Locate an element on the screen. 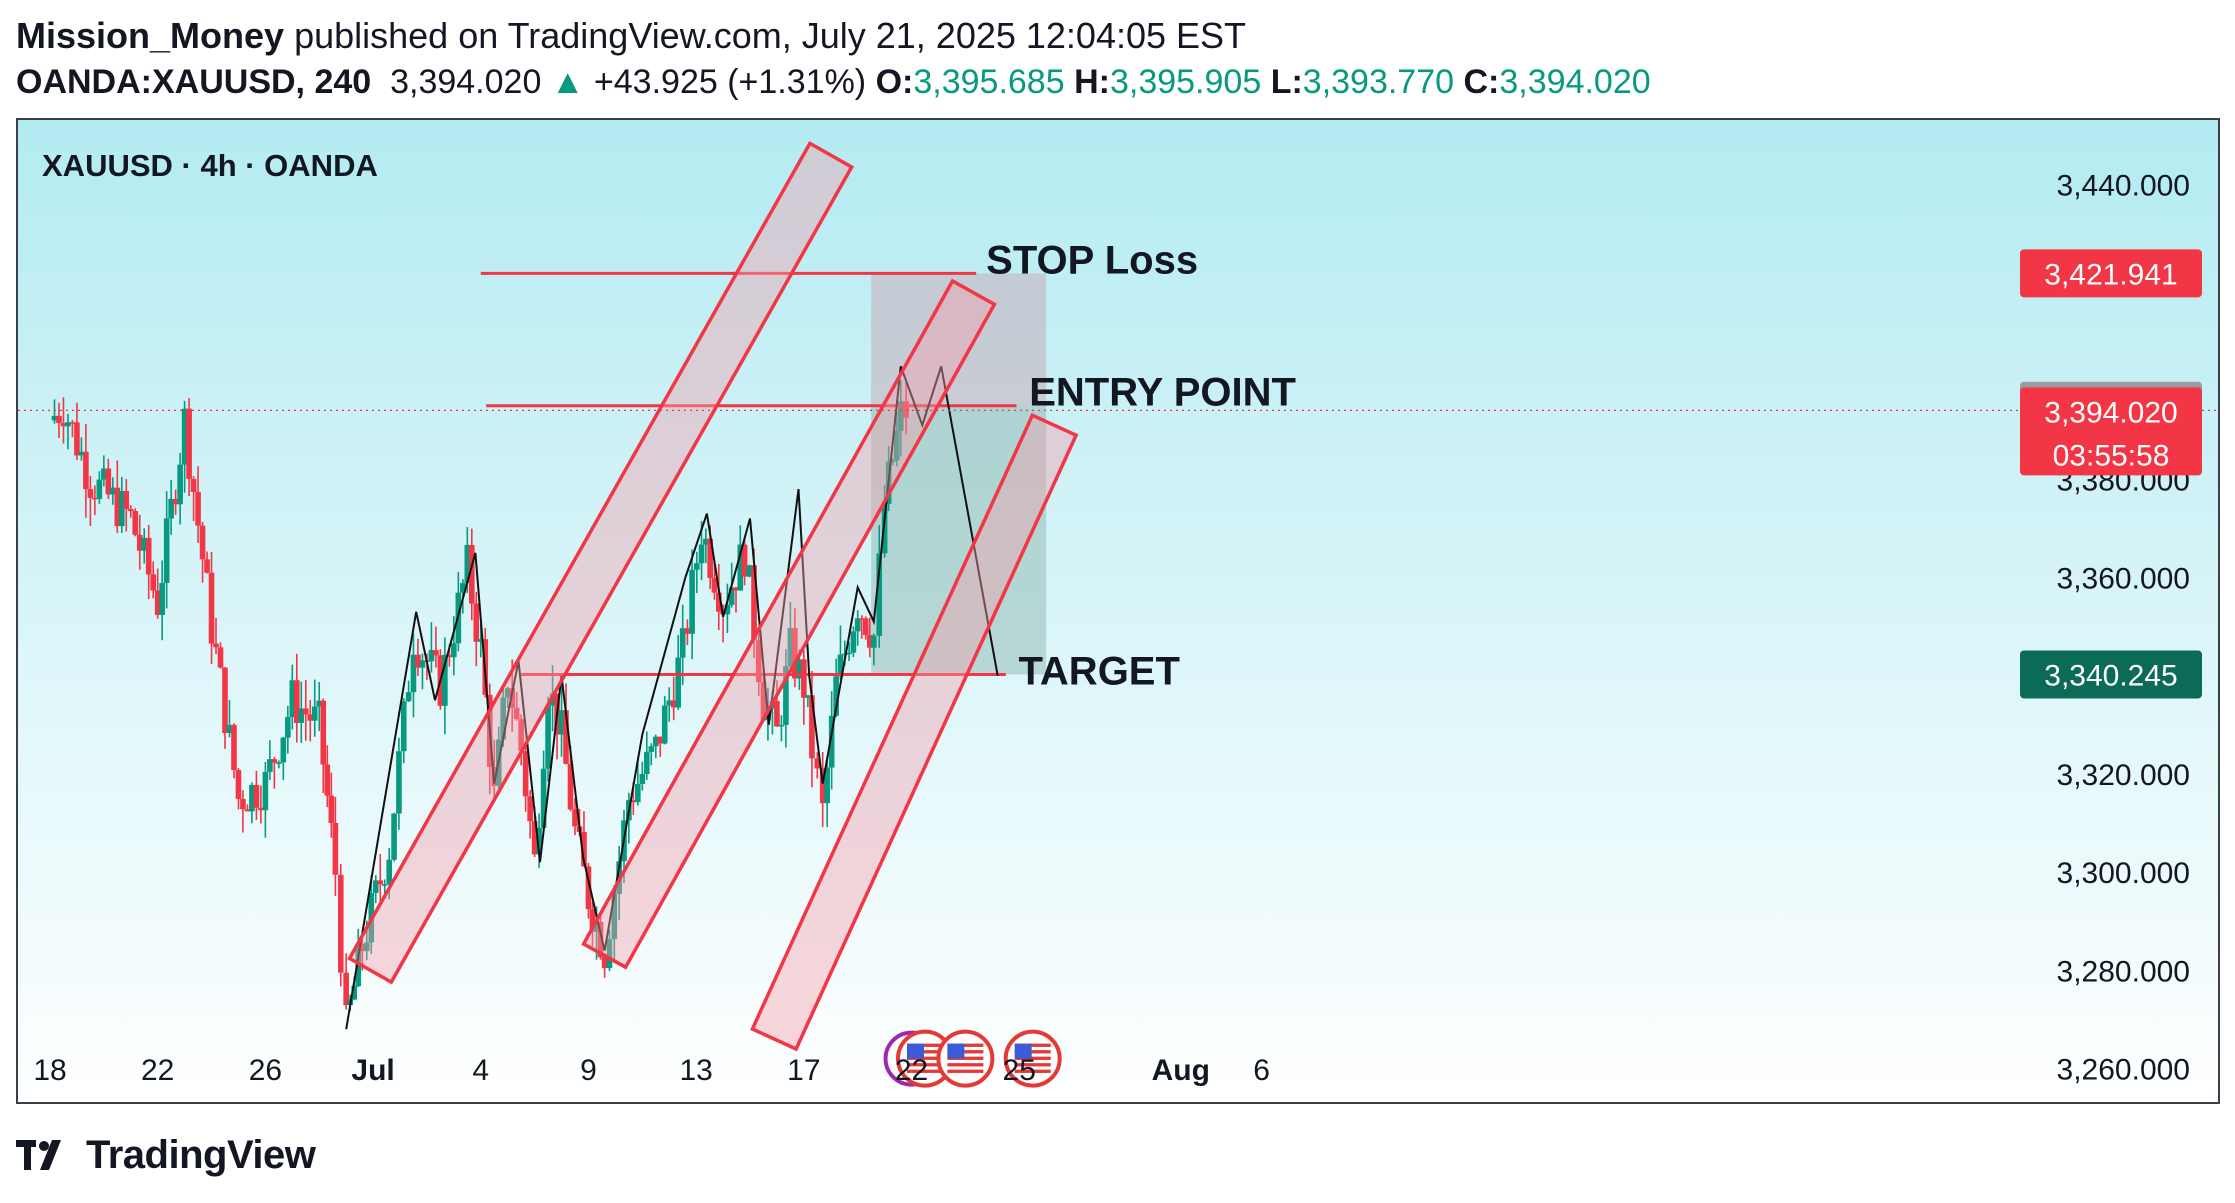 The width and height of the screenshot is (2235, 1203). price-badge-label: 3,394.020 is located at coordinates (2110, 412).